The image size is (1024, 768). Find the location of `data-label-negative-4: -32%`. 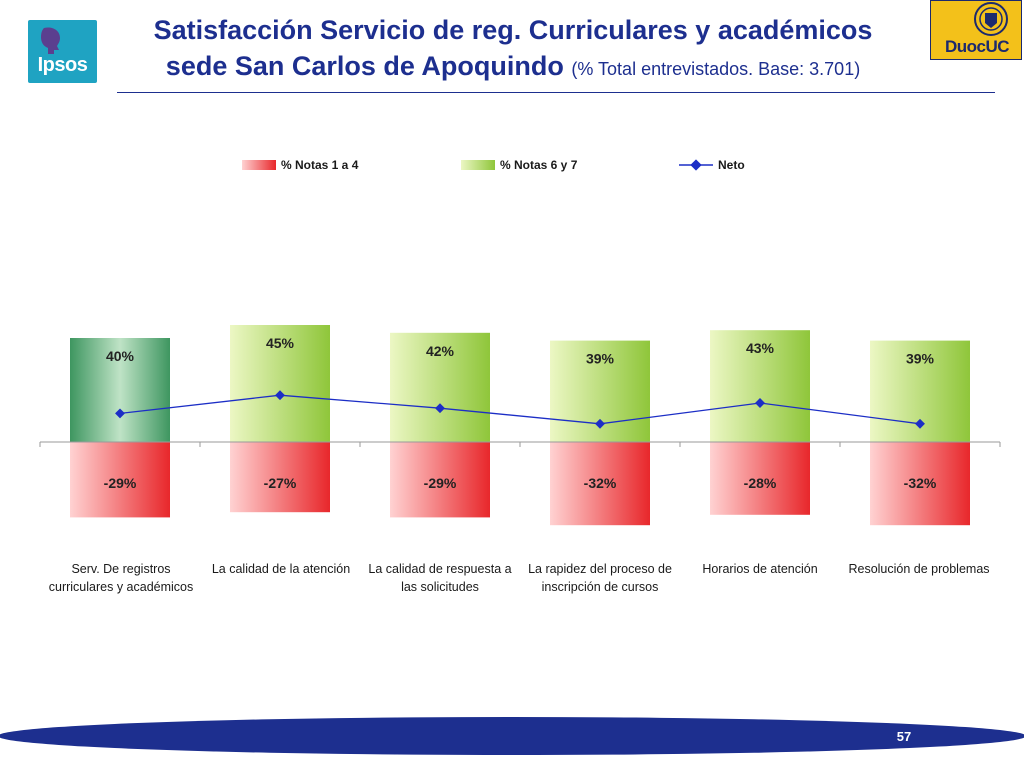

data-label-negative-4: -32% is located at coordinates (600, 483).